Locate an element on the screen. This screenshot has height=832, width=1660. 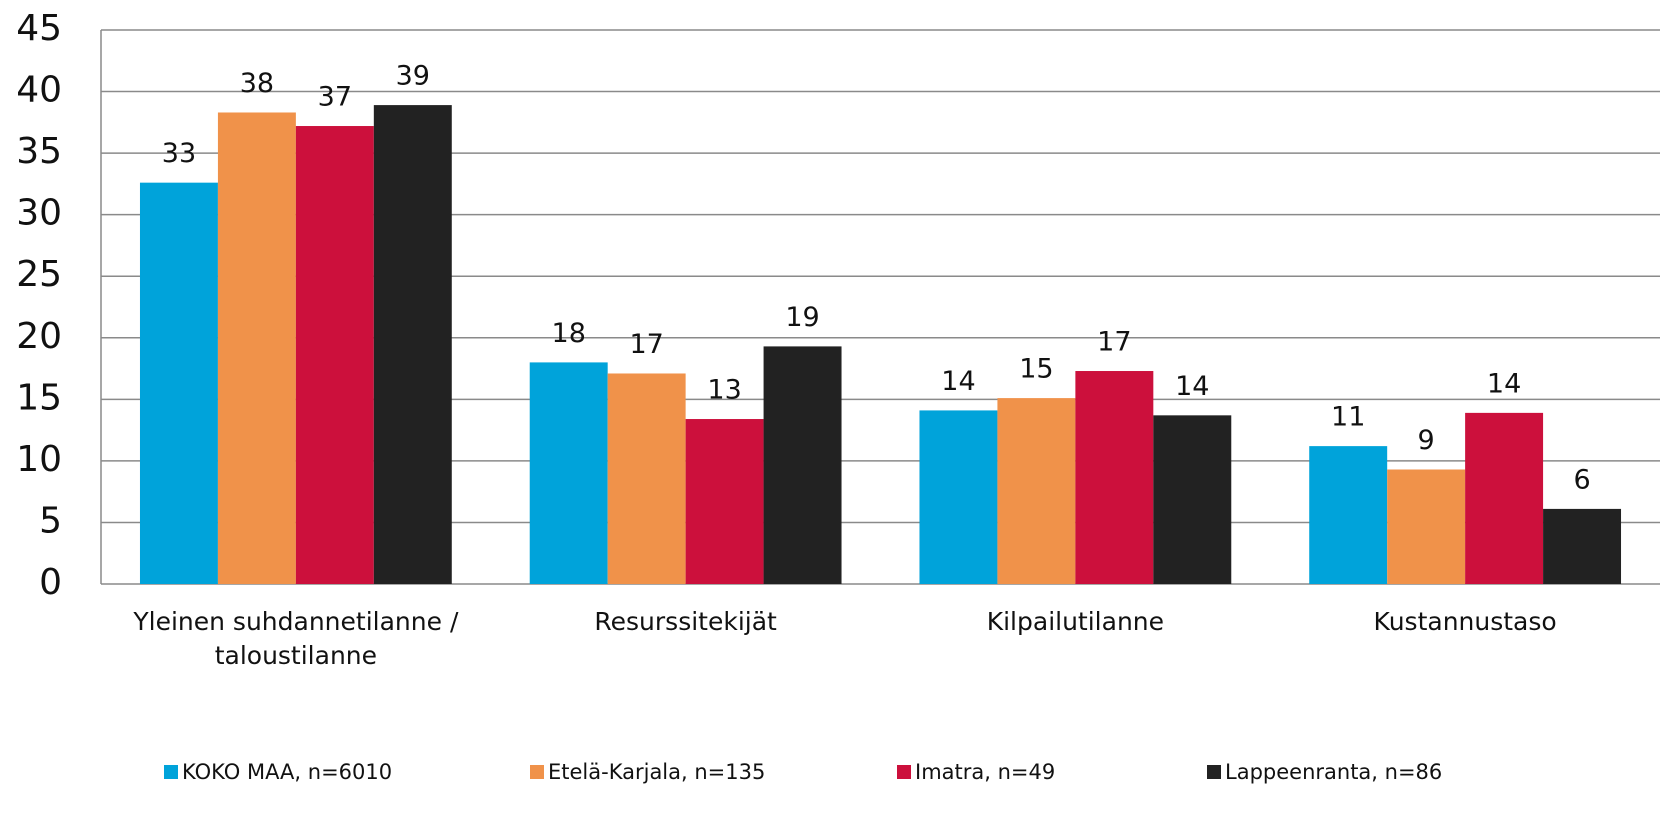
y-tick-label: 20 is located at coordinates (39, 336).